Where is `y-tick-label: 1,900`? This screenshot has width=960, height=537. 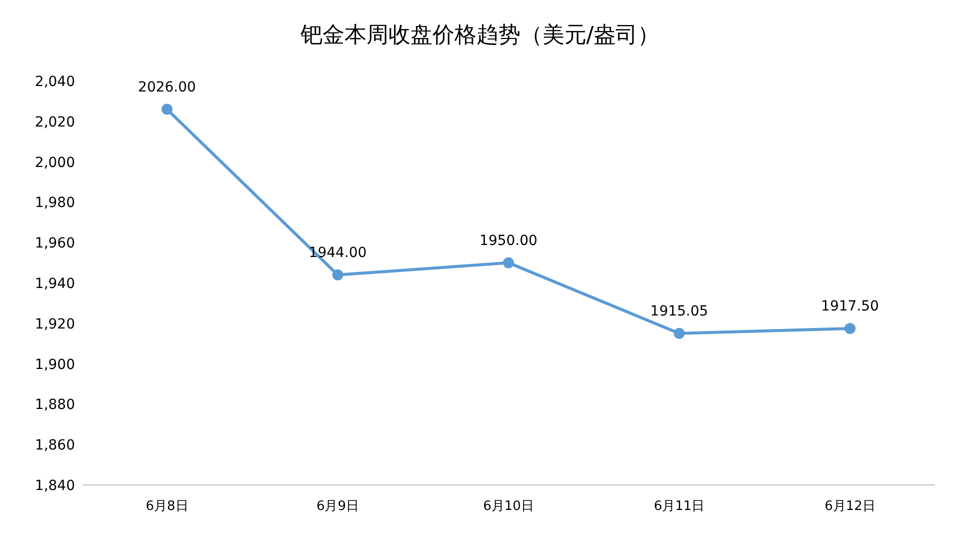 y-tick-label: 1,900 is located at coordinates (54, 364).